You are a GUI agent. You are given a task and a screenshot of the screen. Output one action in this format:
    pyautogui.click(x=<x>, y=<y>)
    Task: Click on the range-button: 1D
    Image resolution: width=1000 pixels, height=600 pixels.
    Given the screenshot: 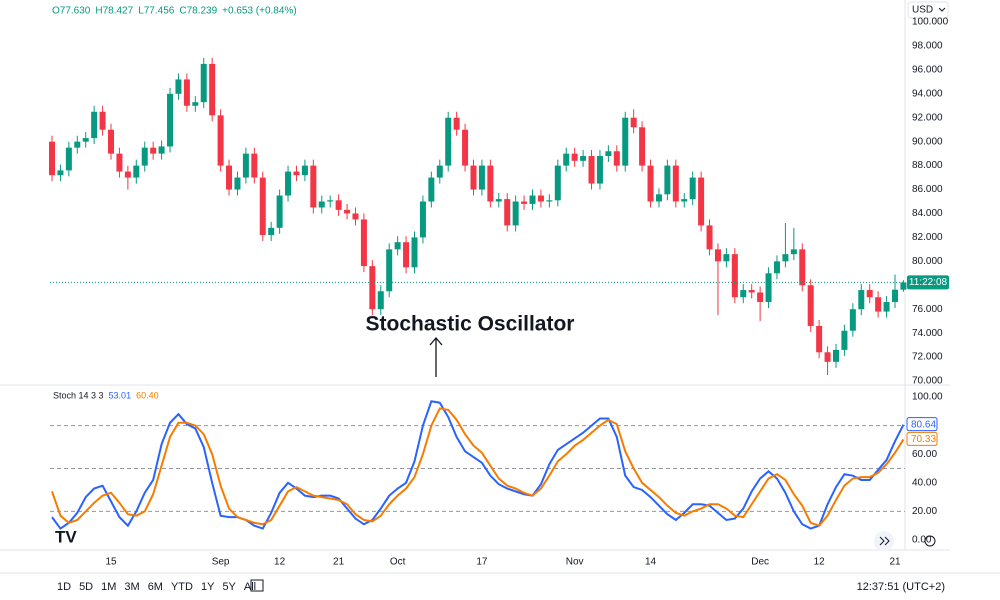 What is the action you would take?
    pyautogui.click(x=64, y=587)
    